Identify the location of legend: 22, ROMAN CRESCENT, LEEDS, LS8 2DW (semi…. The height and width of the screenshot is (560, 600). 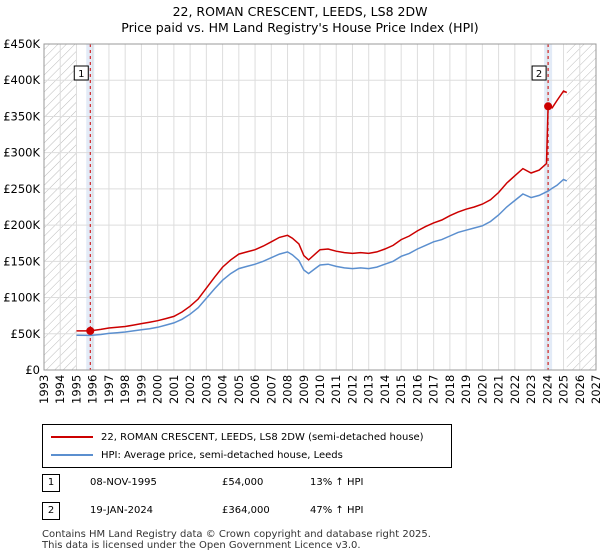
(247, 446).